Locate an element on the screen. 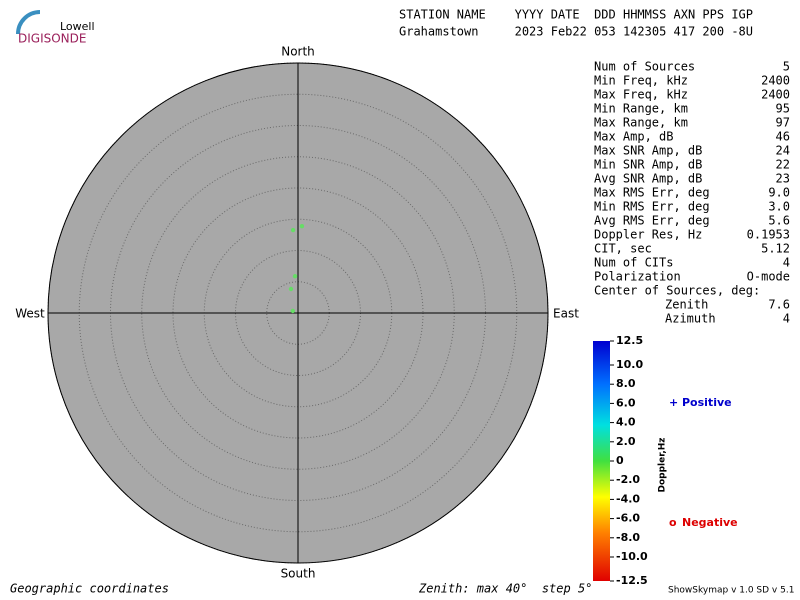  stat-label: Doppler Res, Hz is located at coordinates (648, 235).